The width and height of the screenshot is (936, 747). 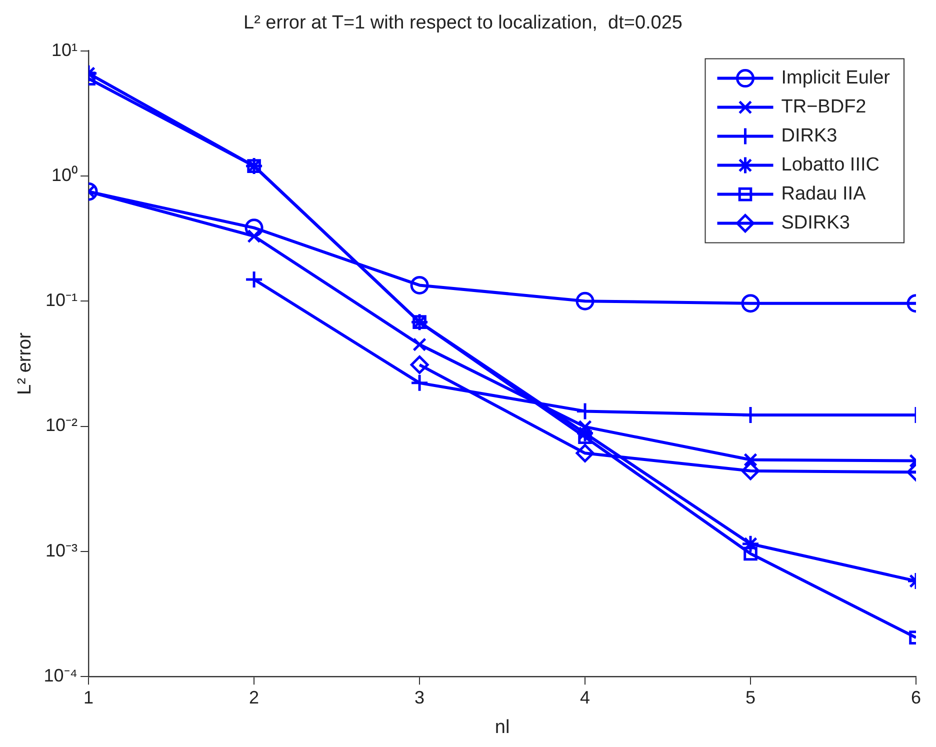 I want to click on x-tick-label: 3, so click(x=419, y=697).